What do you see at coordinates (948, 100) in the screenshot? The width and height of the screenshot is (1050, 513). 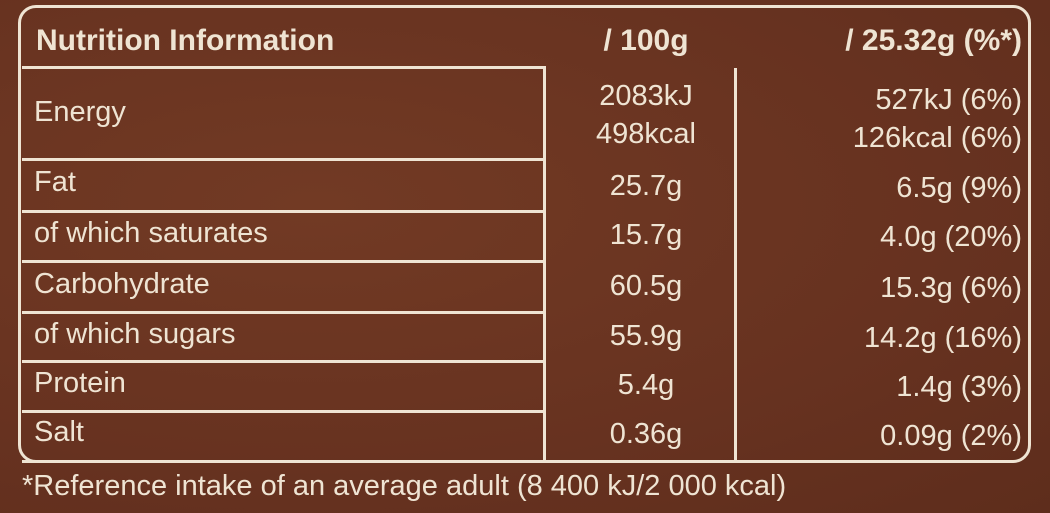 I see `value-per-portion: 527kJ (6%)` at bounding box center [948, 100].